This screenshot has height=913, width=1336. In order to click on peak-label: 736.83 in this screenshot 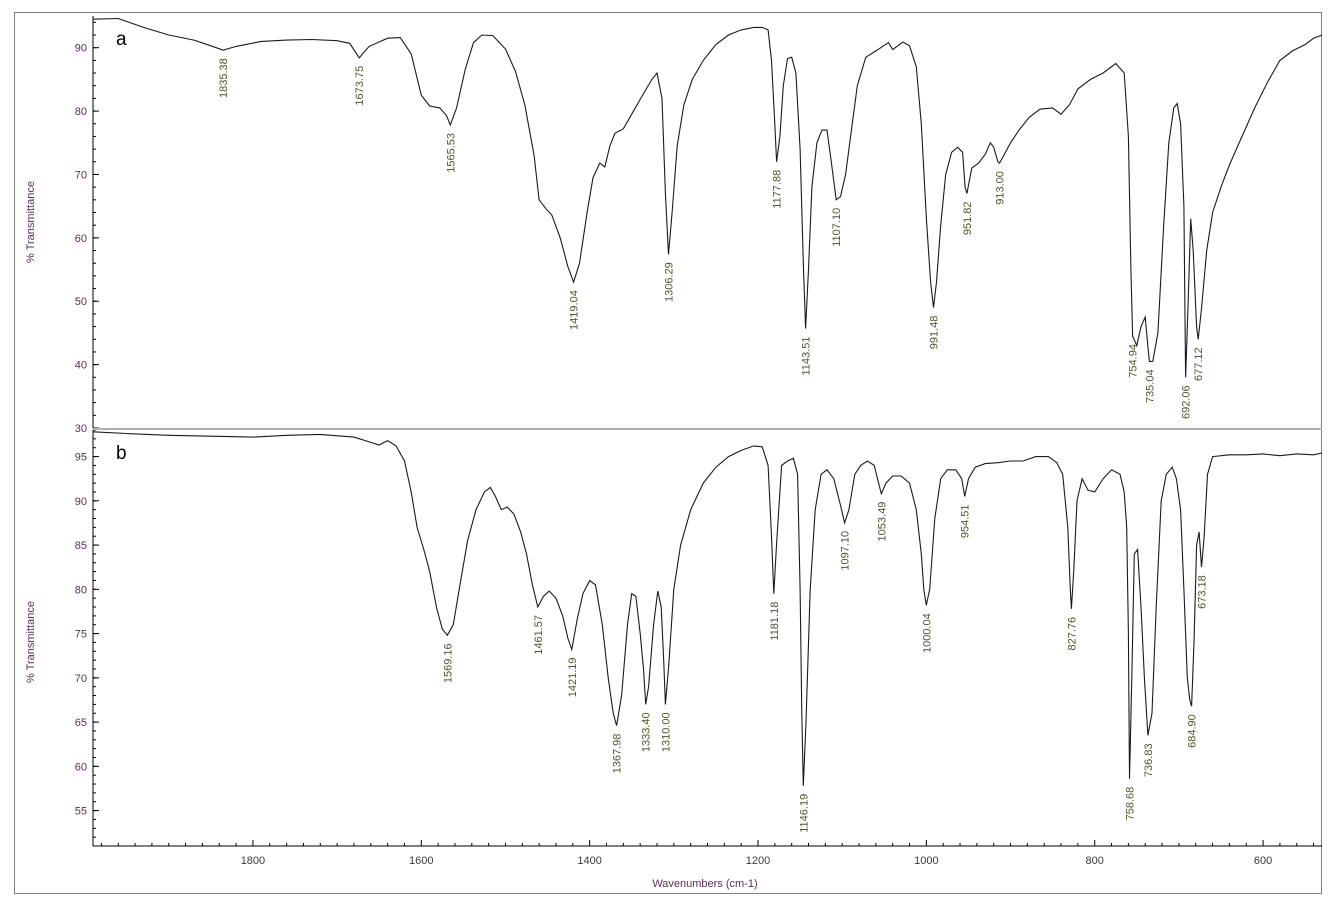, I will do `click(1149, 760)`.